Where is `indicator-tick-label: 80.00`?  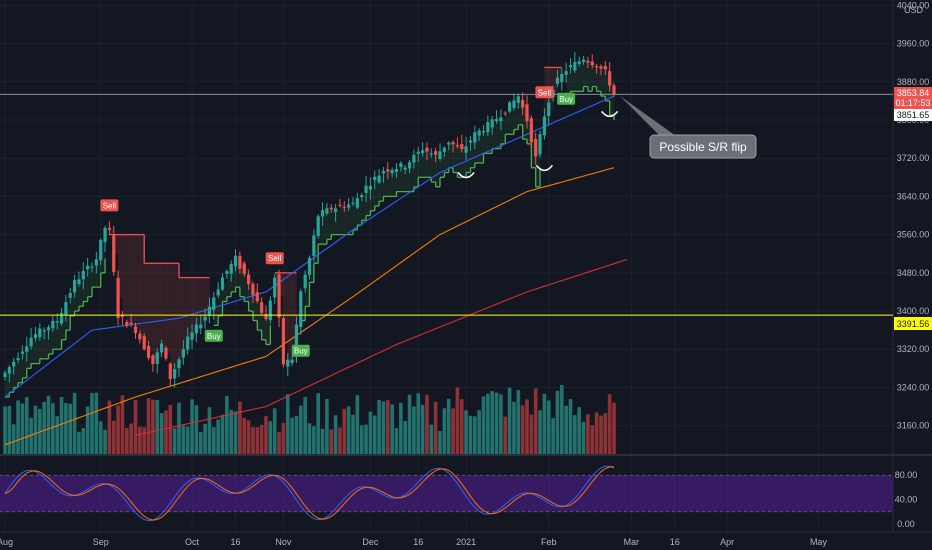
indicator-tick-label: 80.00 is located at coordinates (906, 475).